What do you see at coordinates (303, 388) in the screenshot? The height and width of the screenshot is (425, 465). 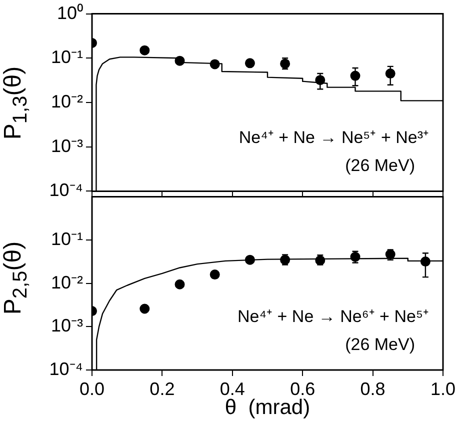 I see `x-tick-label: 0.6` at bounding box center [303, 388].